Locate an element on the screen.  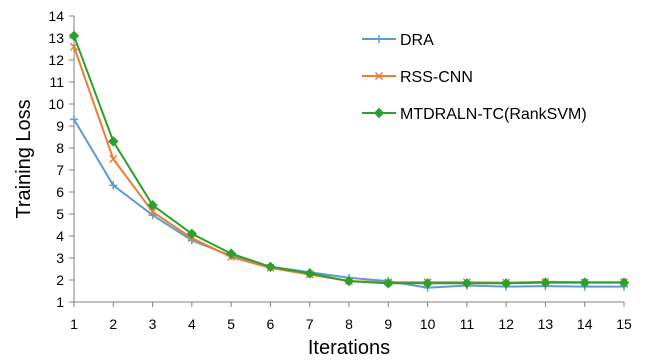
x-tick-label: 3 is located at coordinates (153, 324).